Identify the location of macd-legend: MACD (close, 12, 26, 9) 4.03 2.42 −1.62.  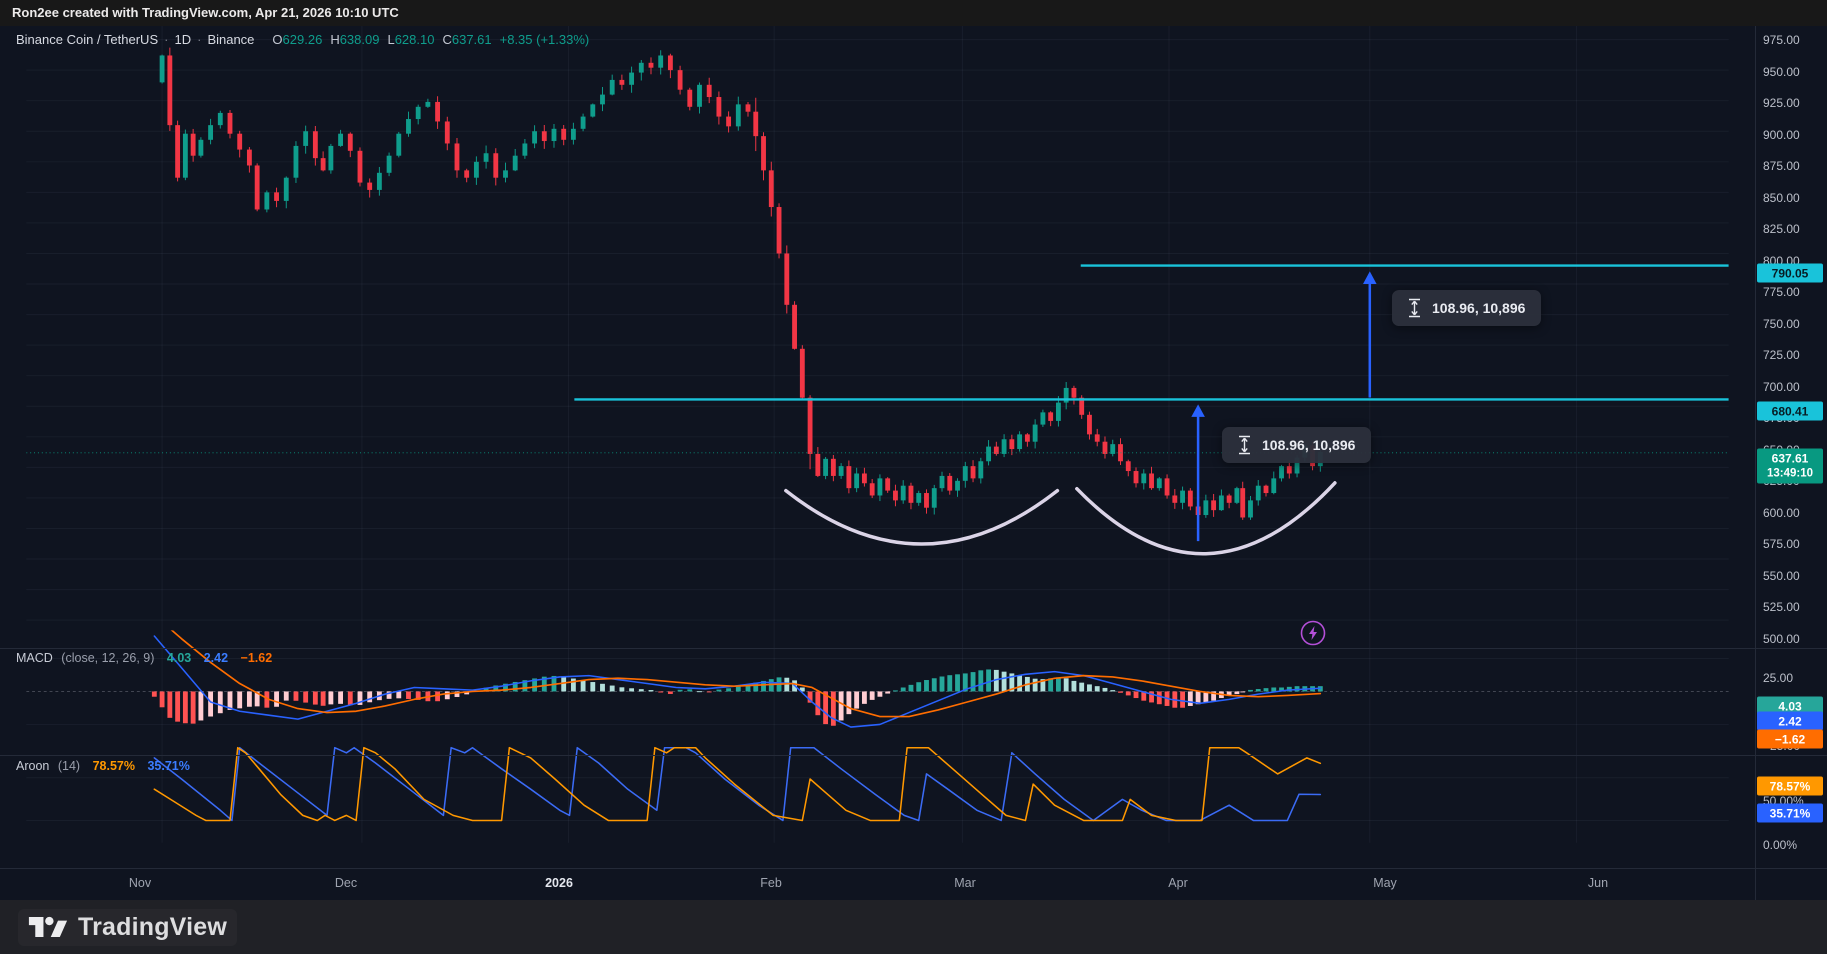
(144, 658).